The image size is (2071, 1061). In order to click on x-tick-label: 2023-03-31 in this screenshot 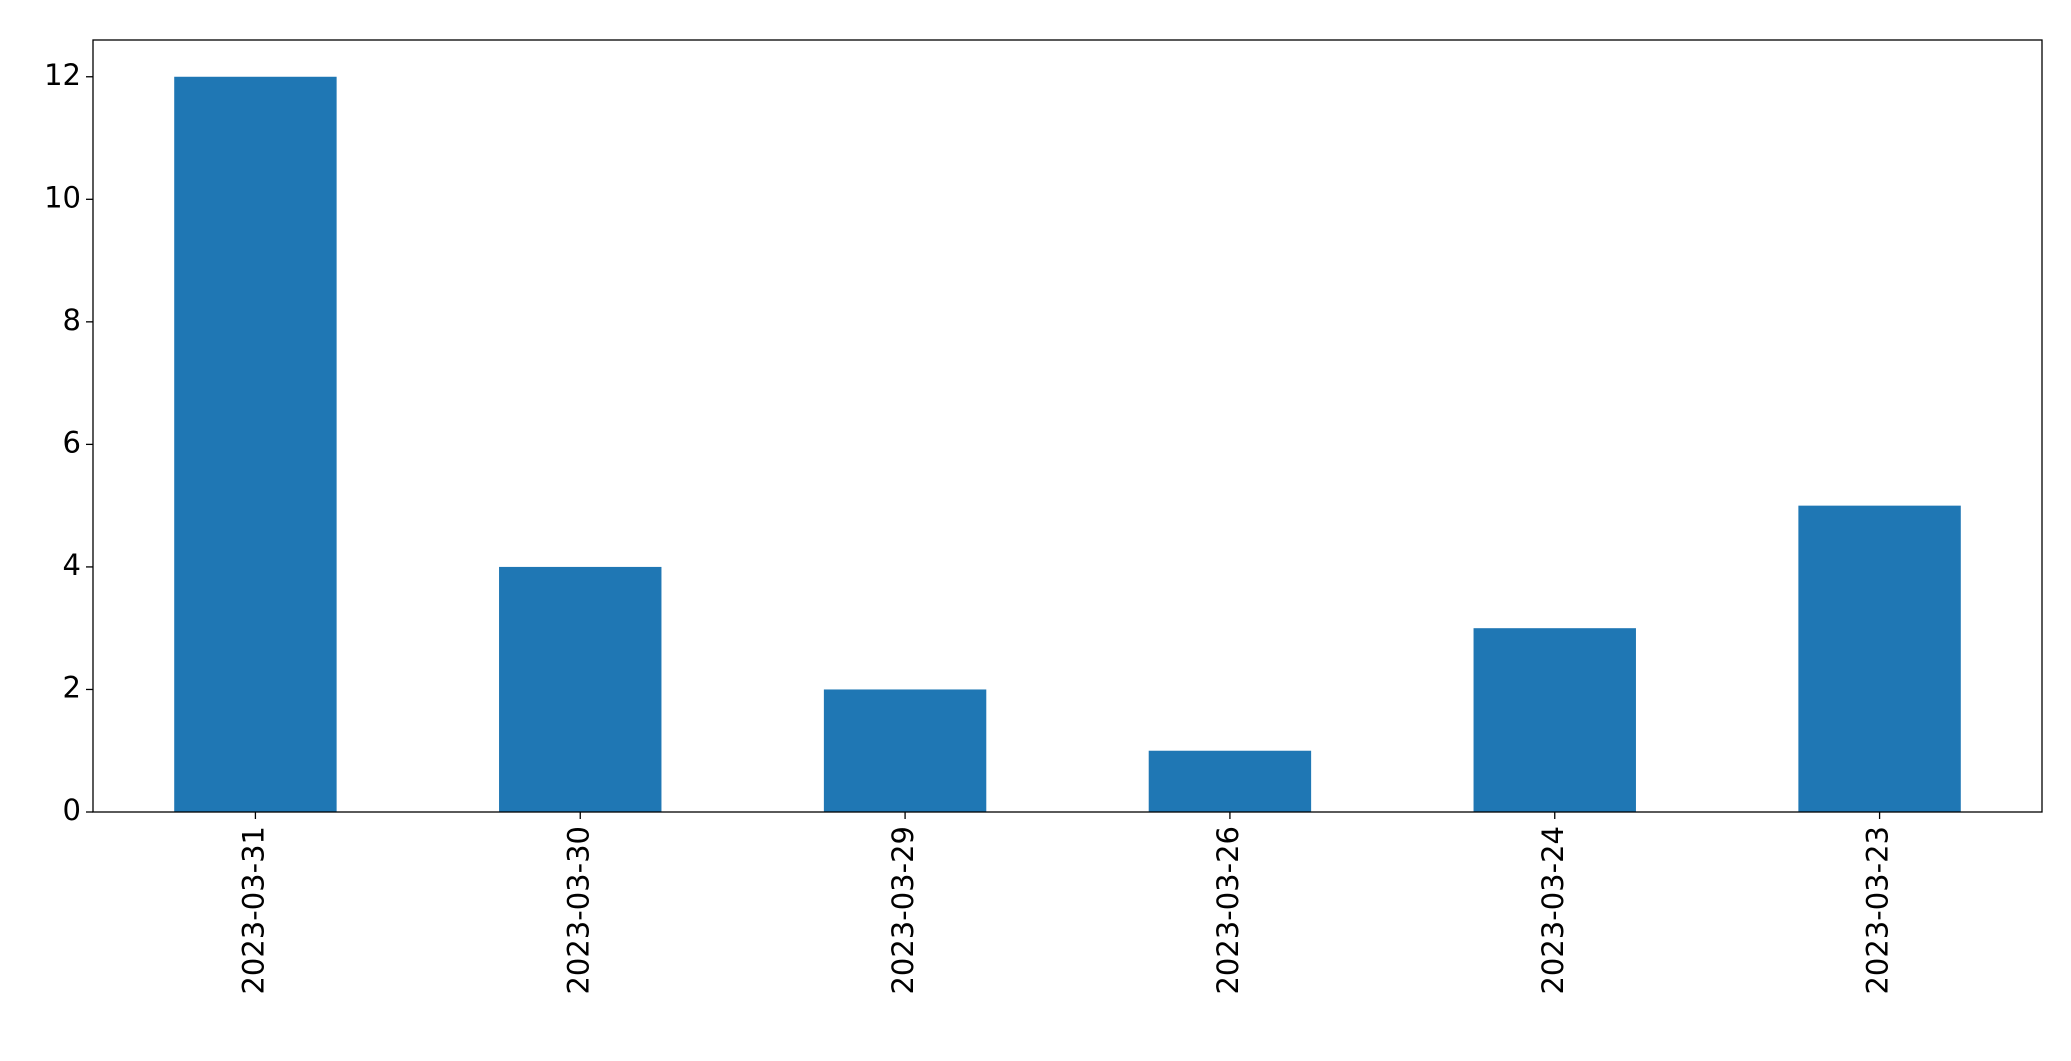, I will do `click(253, 910)`.